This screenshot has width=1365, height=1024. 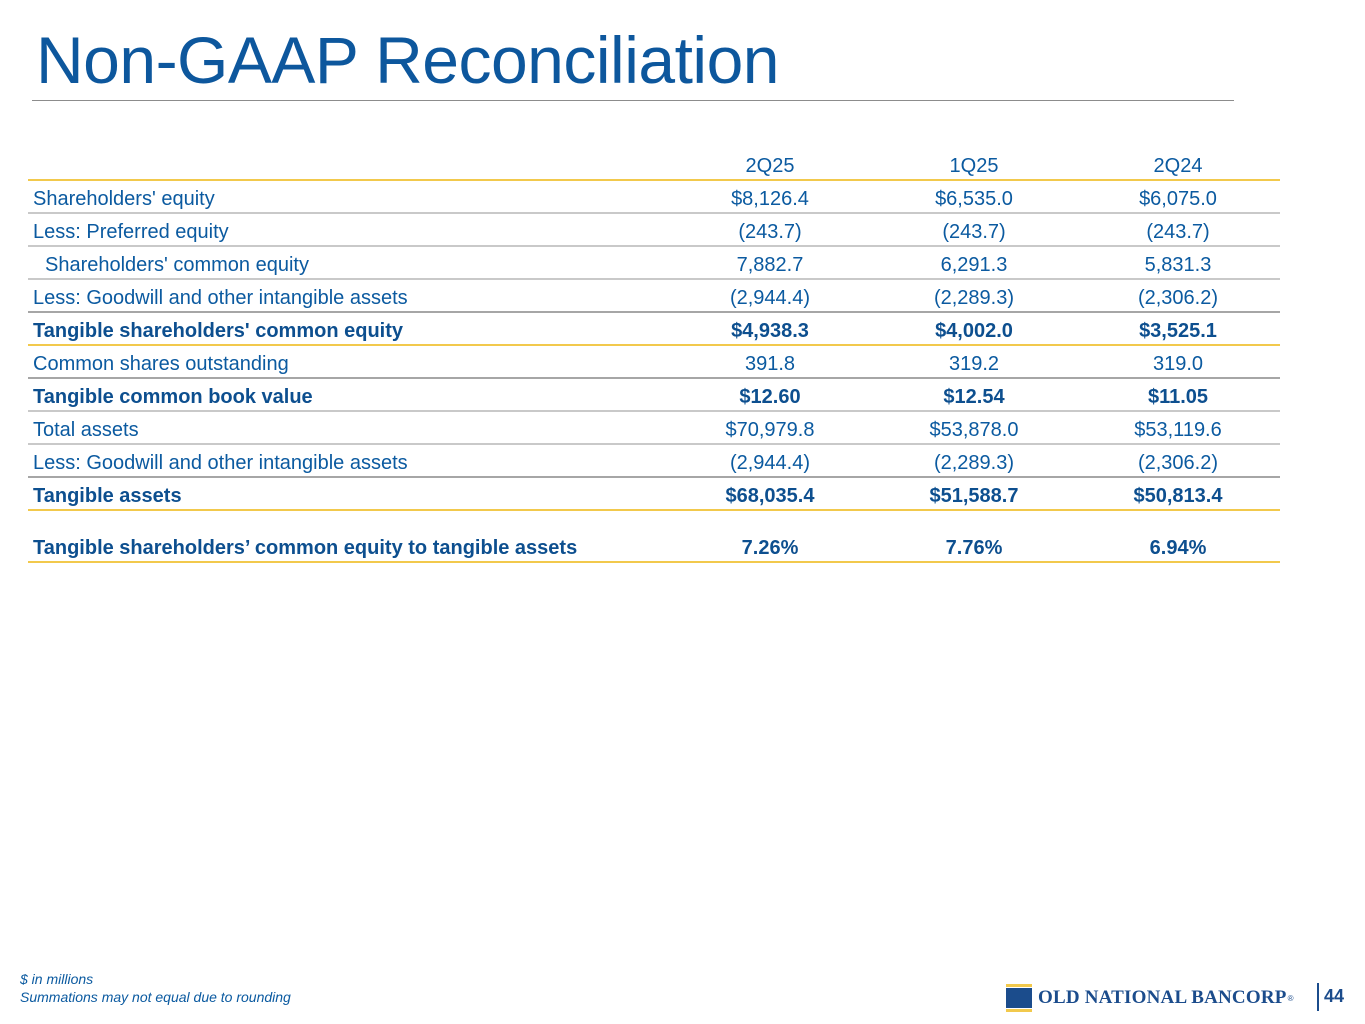 What do you see at coordinates (1178, 536) in the screenshot?
I see `cell-2q24: 6.94%` at bounding box center [1178, 536].